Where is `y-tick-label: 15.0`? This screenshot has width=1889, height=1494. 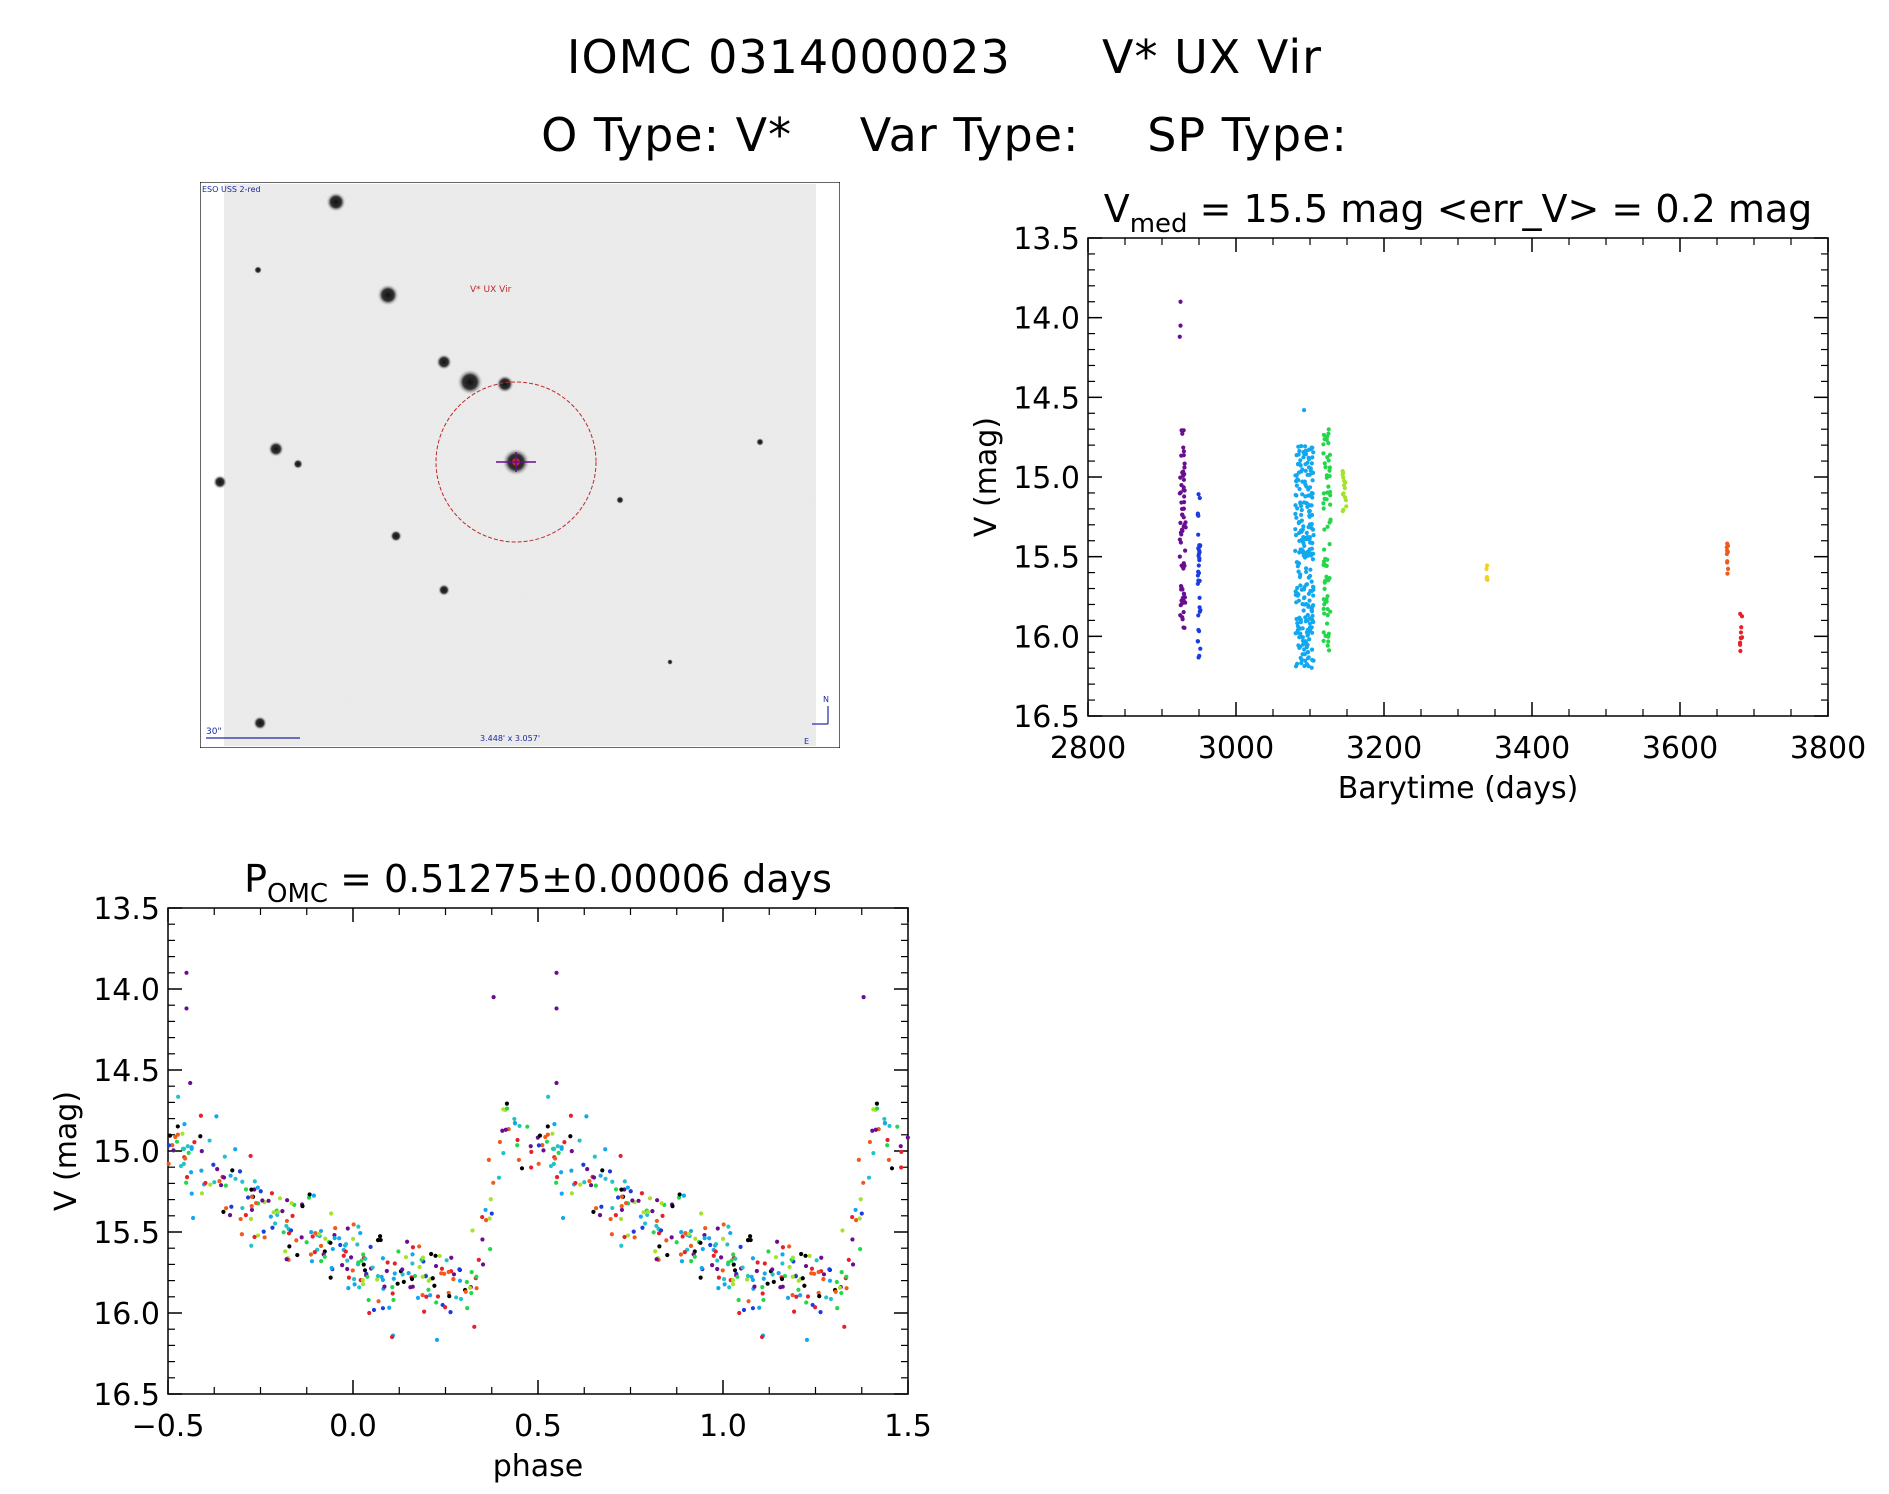
y-tick-label: 15.0 is located at coordinates (126, 1152).